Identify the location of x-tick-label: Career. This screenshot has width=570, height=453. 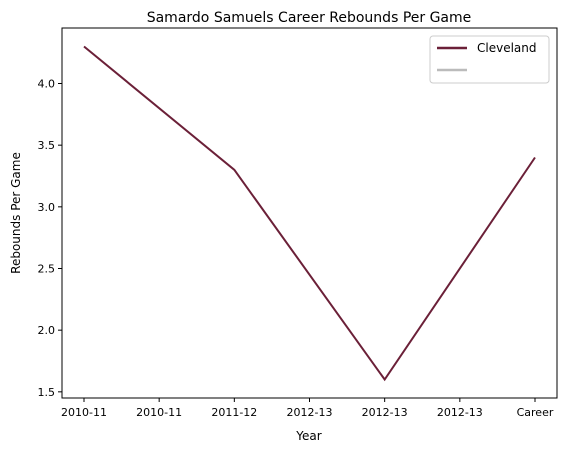
(535, 412).